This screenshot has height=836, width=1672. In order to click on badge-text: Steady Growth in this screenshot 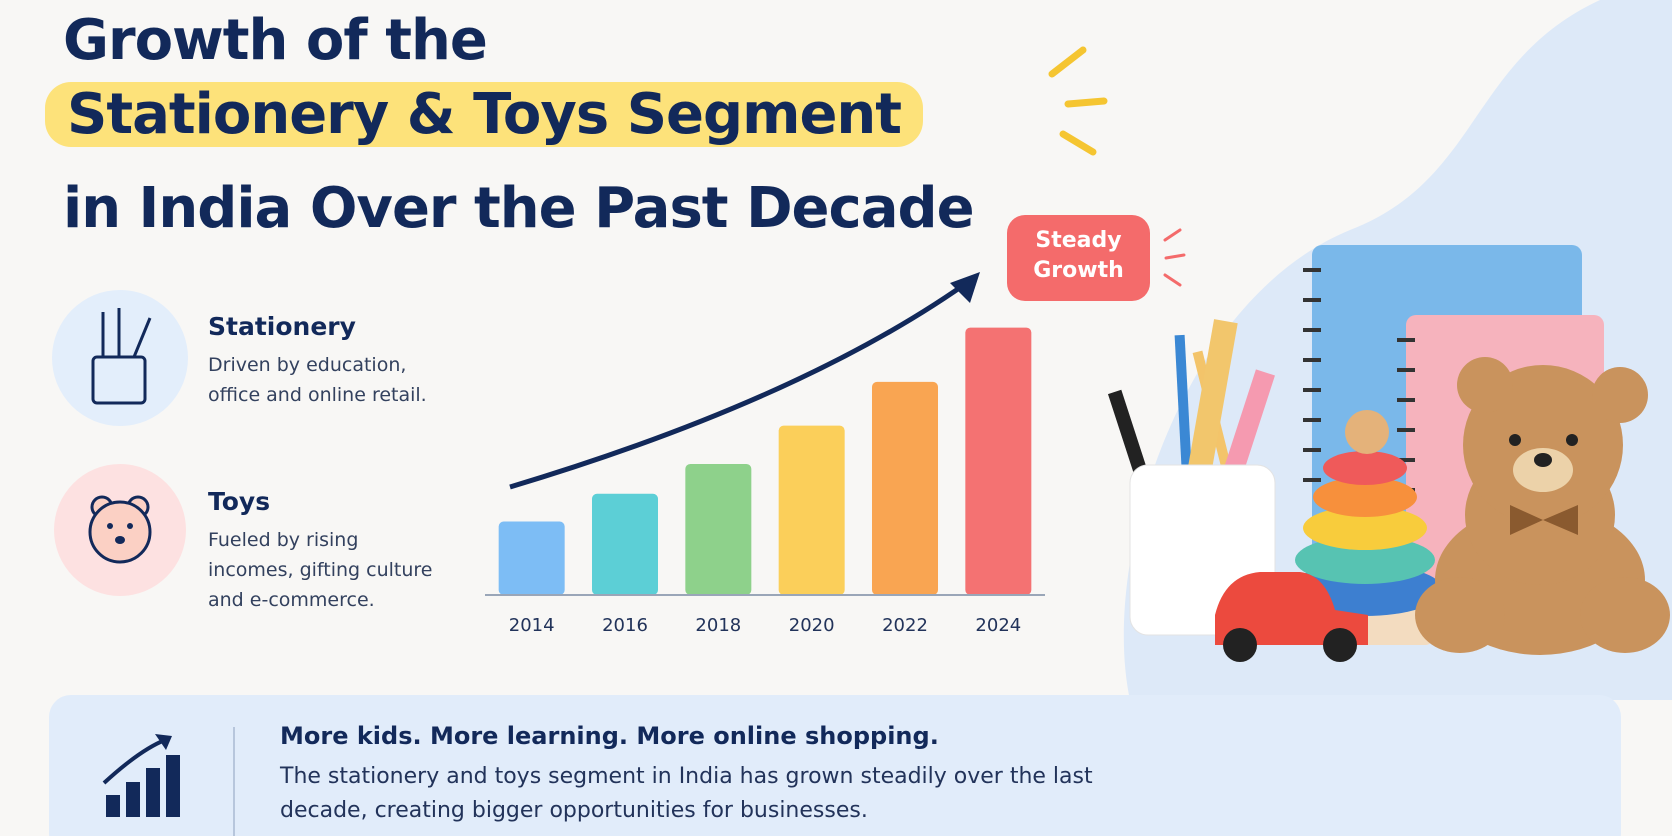, I will do `click(1078, 255)`.